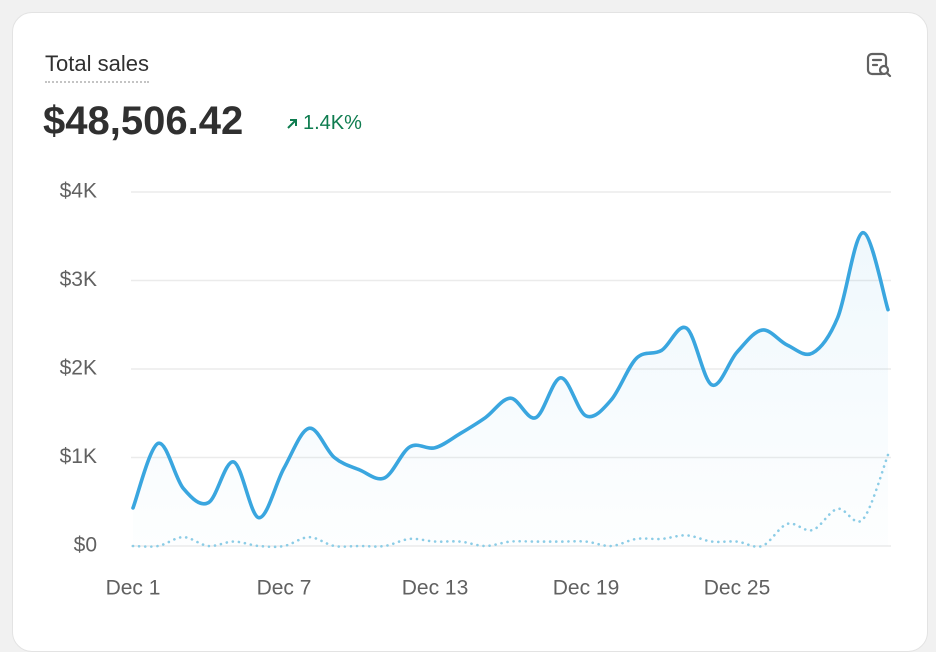 The width and height of the screenshot is (936, 652). I want to click on change: 1.4K%, so click(323, 123).